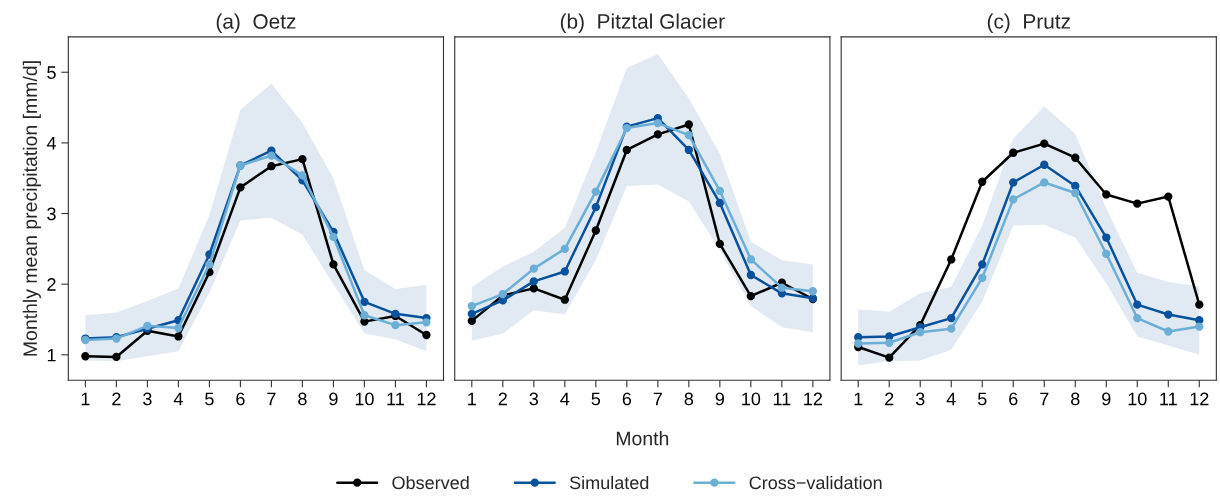 This screenshot has width=1220, height=499. What do you see at coordinates (51, 214) in the screenshot?
I see `y-tick-label: 3` at bounding box center [51, 214].